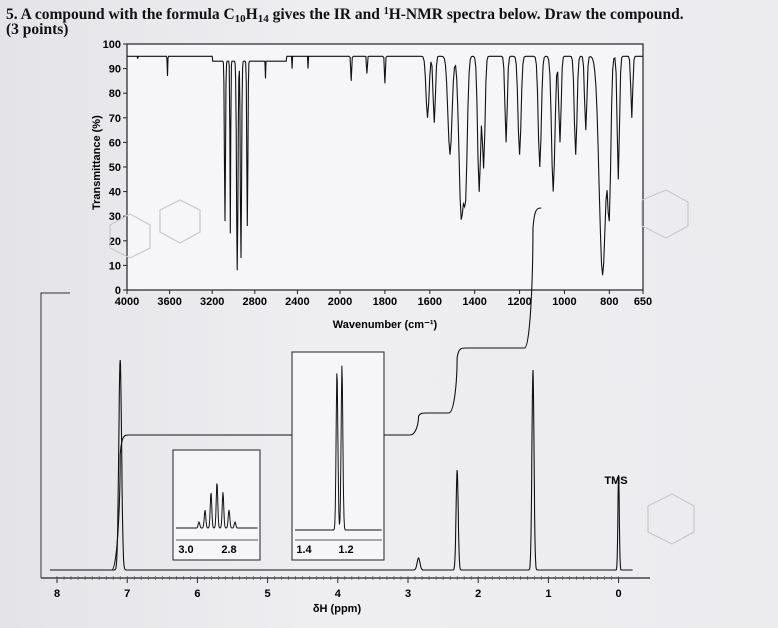  I want to click on ir-y-tick-label: 90, so click(115, 70).